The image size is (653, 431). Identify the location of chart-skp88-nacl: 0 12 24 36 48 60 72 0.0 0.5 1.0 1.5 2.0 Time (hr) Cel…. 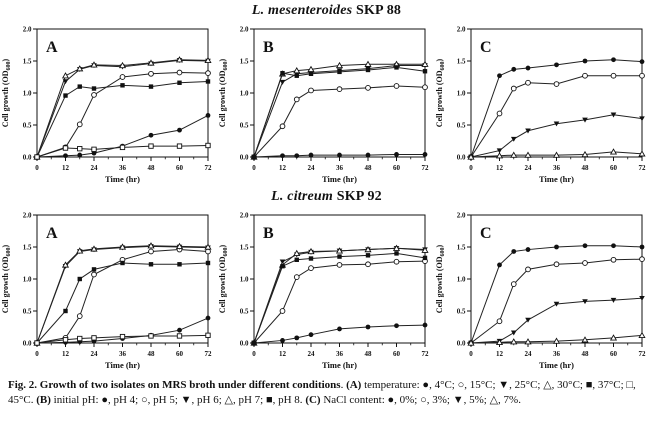
(541, 104).